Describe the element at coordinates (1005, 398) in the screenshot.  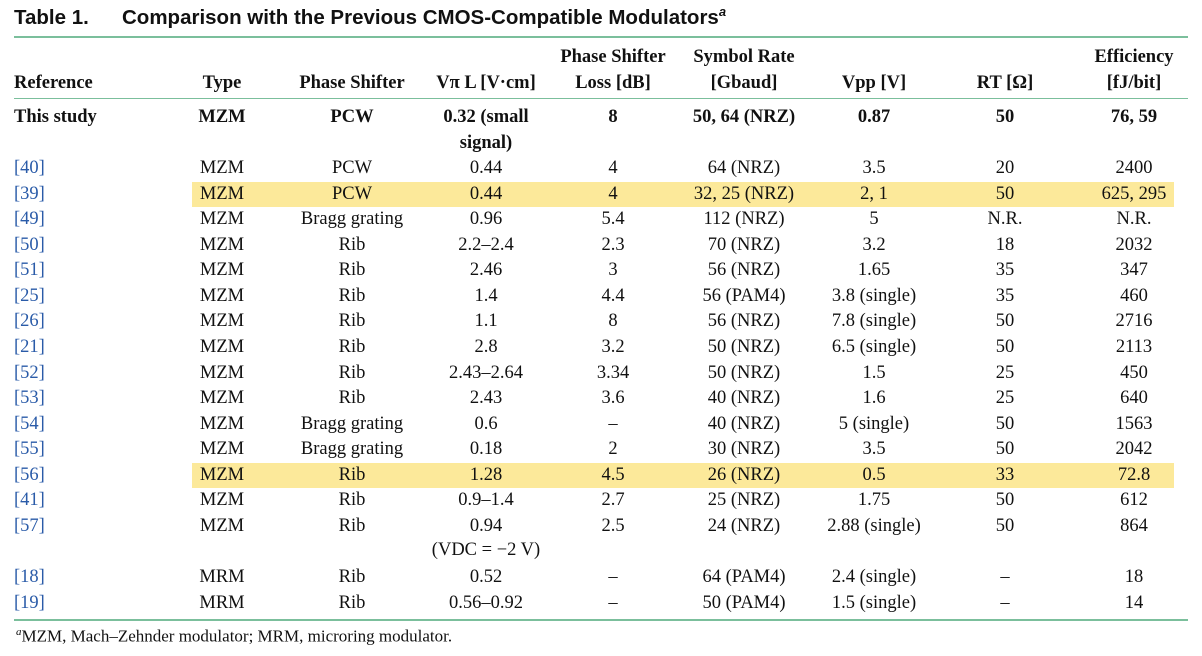
I see `cell-rt: 25` at that location.